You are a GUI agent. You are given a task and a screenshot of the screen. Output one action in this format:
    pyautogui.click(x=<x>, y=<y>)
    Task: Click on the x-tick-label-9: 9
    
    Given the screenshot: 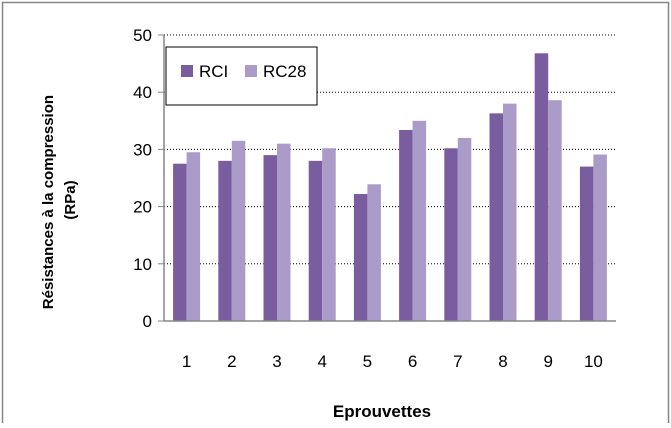 What is the action you would take?
    pyautogui.click(x=547, y=361)
    